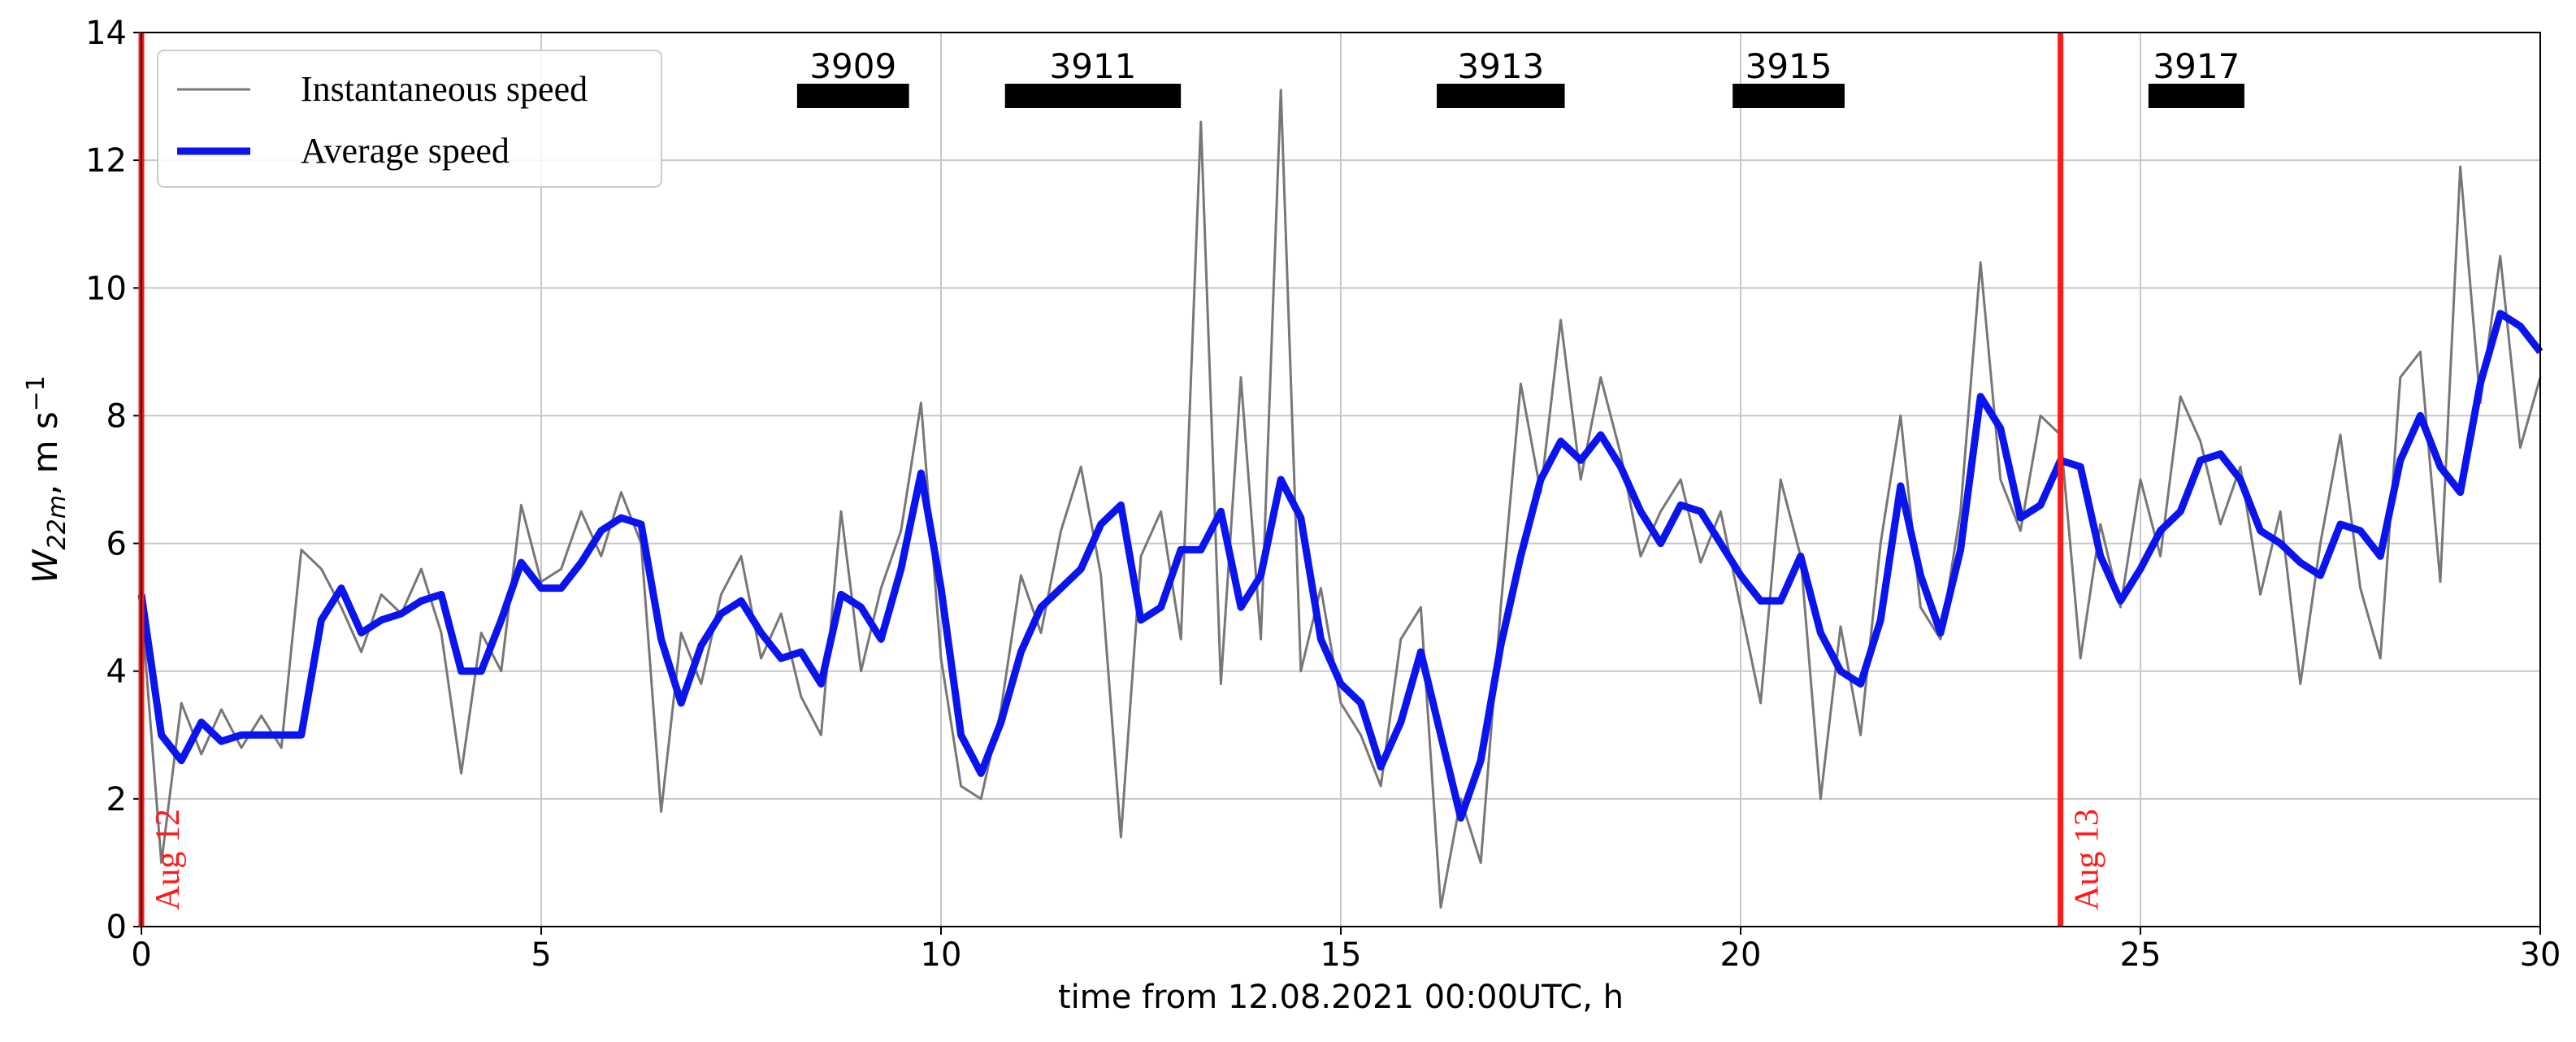 This screenshot has height=1042, width=2576. I want to click on period-label: 3915, so click(1789, 66).